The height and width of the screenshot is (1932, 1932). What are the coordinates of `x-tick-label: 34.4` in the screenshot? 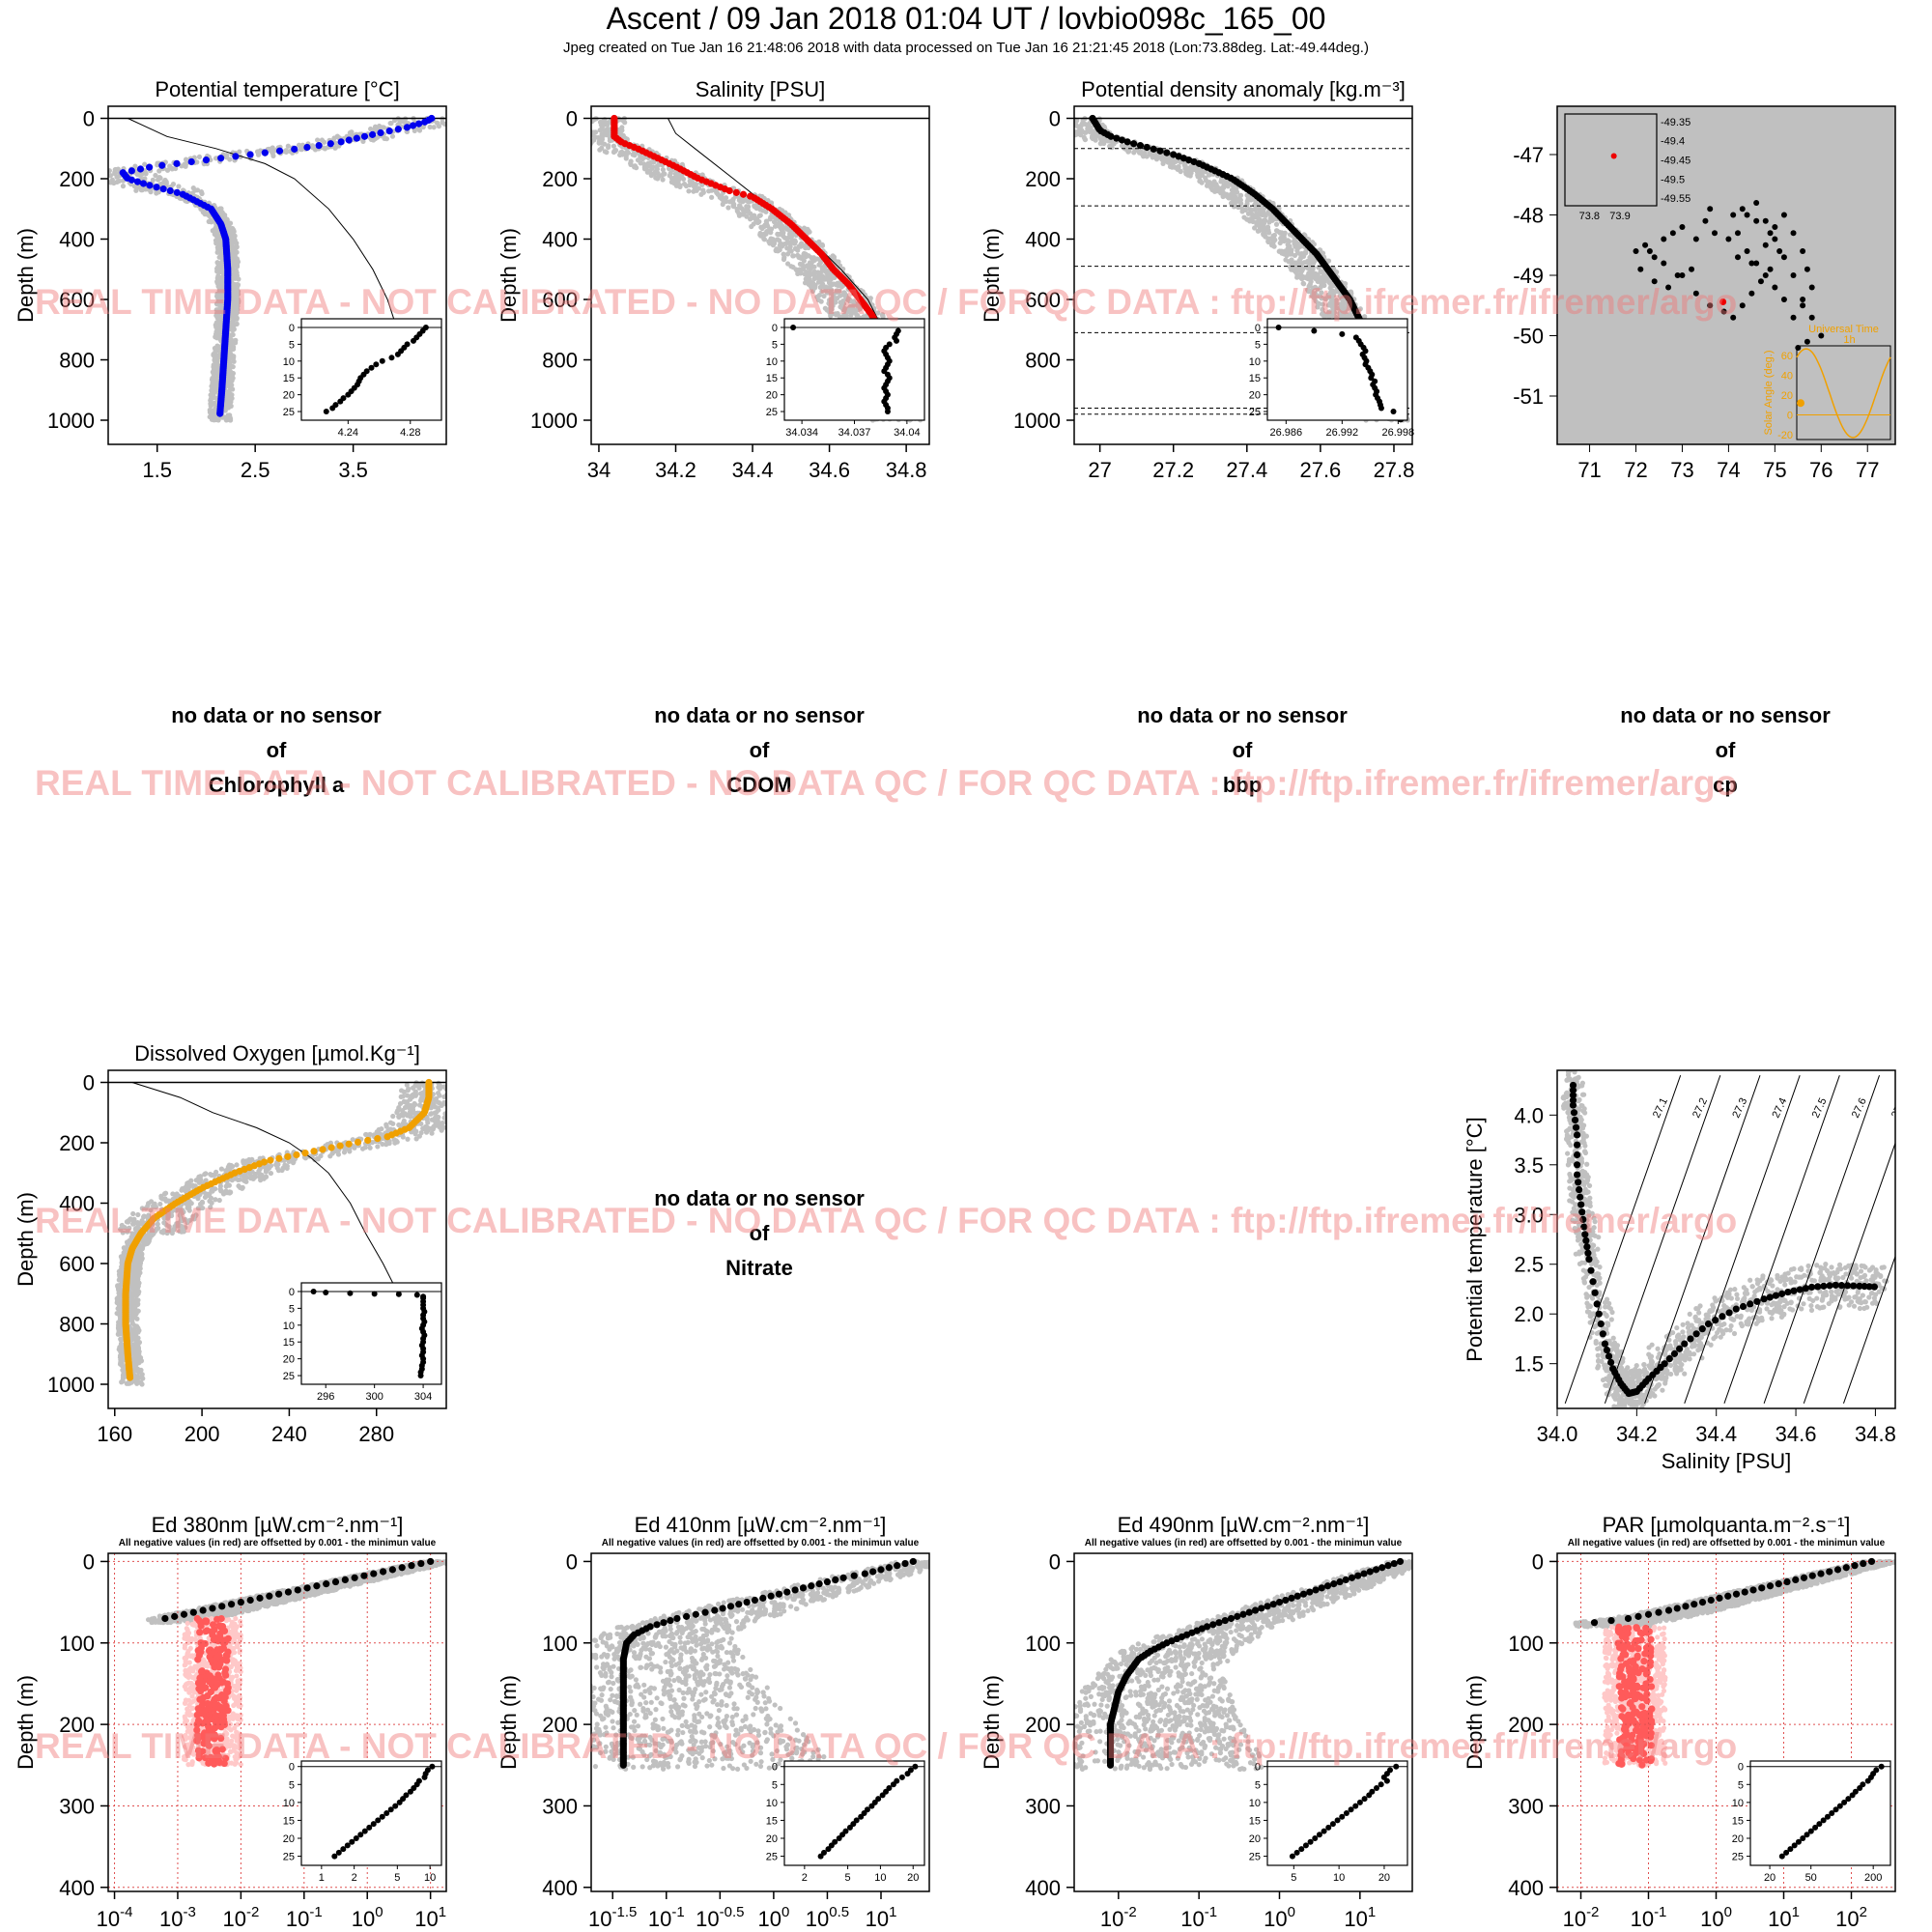 It's located at (753, 470).